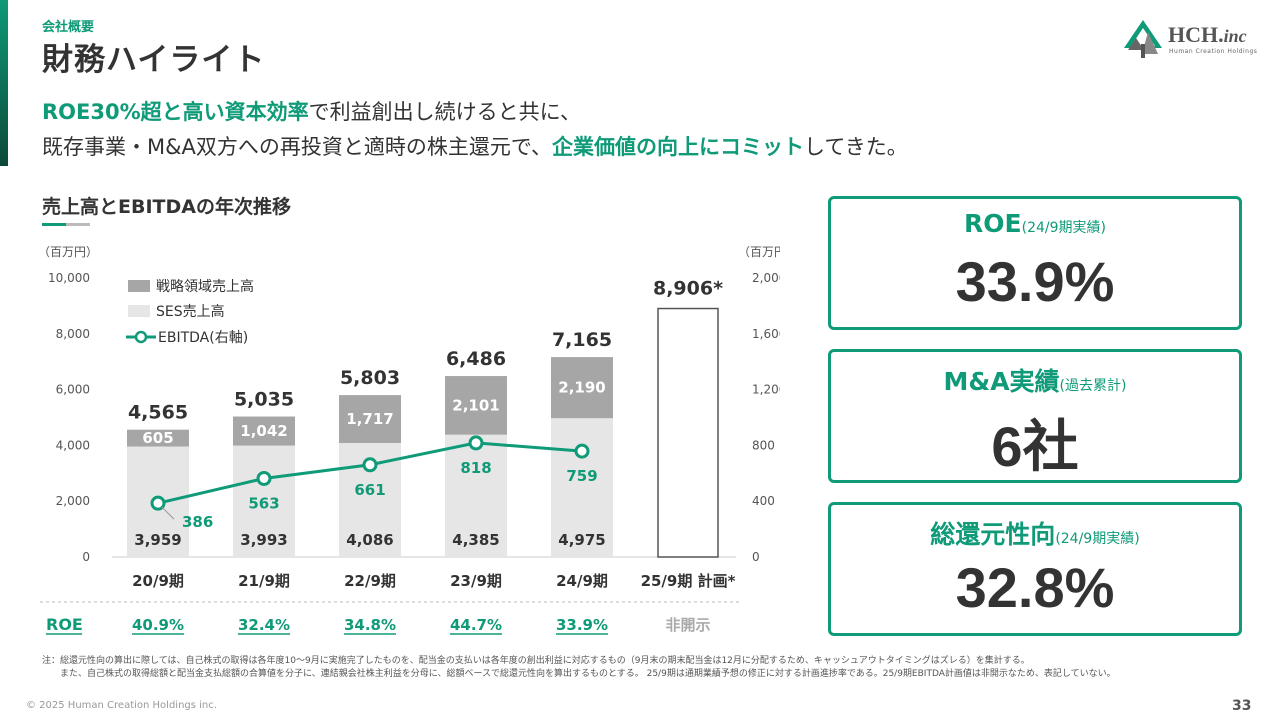 The image size is (1280, 720). I want to click on payout-card-label: 総還元性向(24/9期実績), so click(1035, 534).